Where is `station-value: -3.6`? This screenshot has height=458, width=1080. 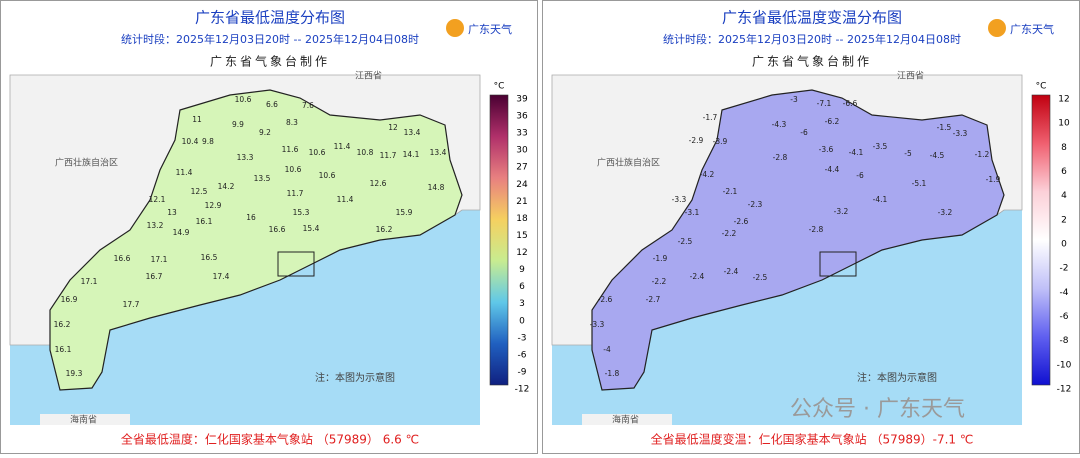
station-value: -3.6 is located at coordinates (826, 149).